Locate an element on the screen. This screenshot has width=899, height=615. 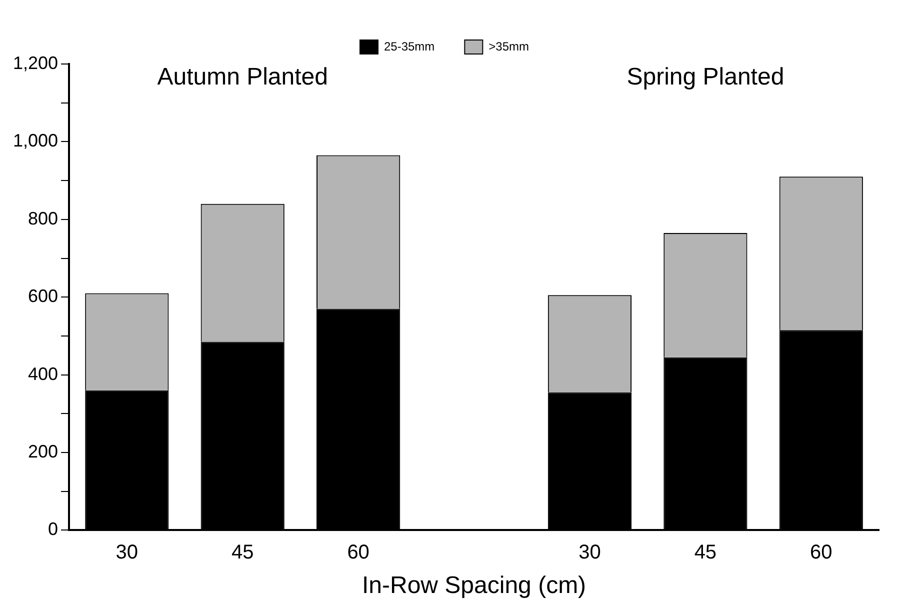
y-tick-label: 800 is located at coordinates (43, 218).